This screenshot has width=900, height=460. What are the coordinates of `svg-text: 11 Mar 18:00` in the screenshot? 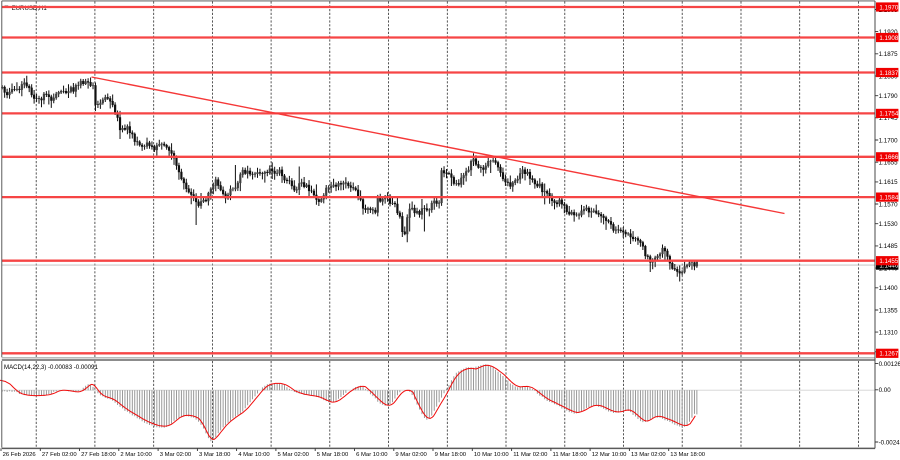 It's located at (570, 455).